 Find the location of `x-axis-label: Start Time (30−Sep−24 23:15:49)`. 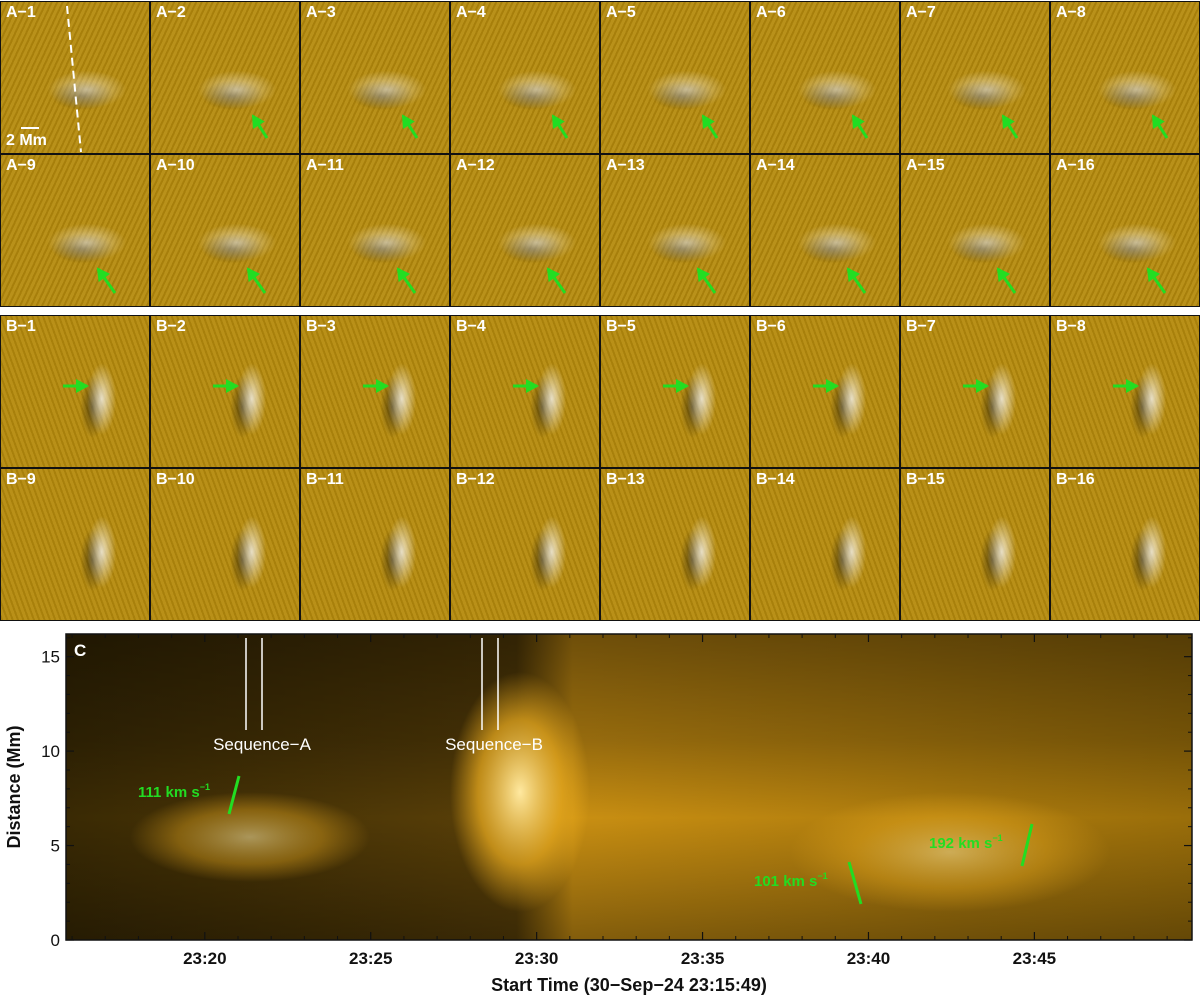

x-axis-label: Start Time (30−Sep−24 23:15:49) is located at coordinates (629, 985).